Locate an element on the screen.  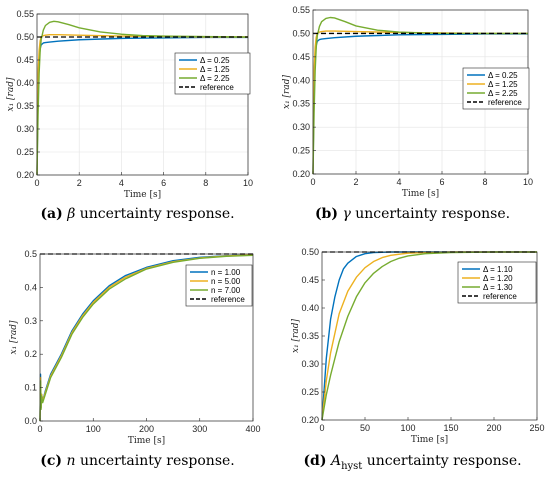
caption-b-symbol: γ is located at coordinates (346, 214).